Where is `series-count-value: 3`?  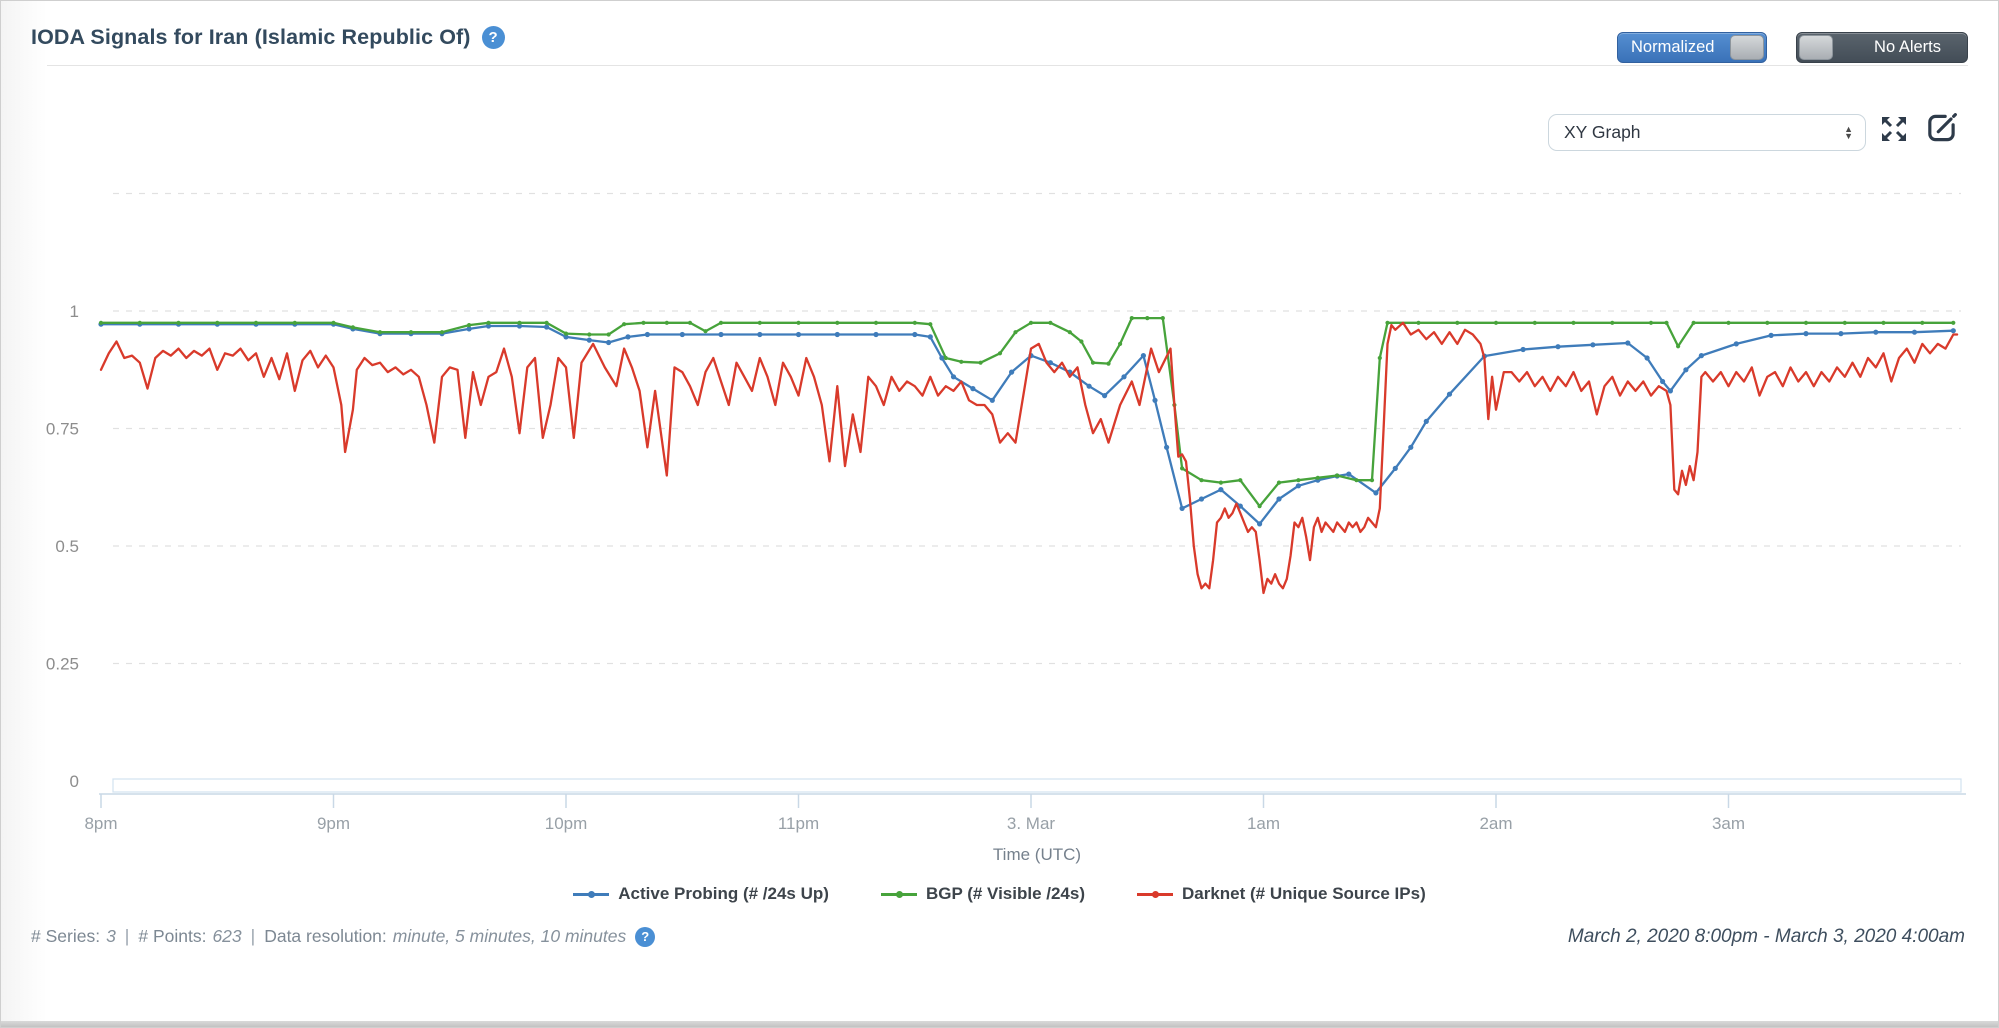
series-count-value: 3 is located at coordinates (111, 936).